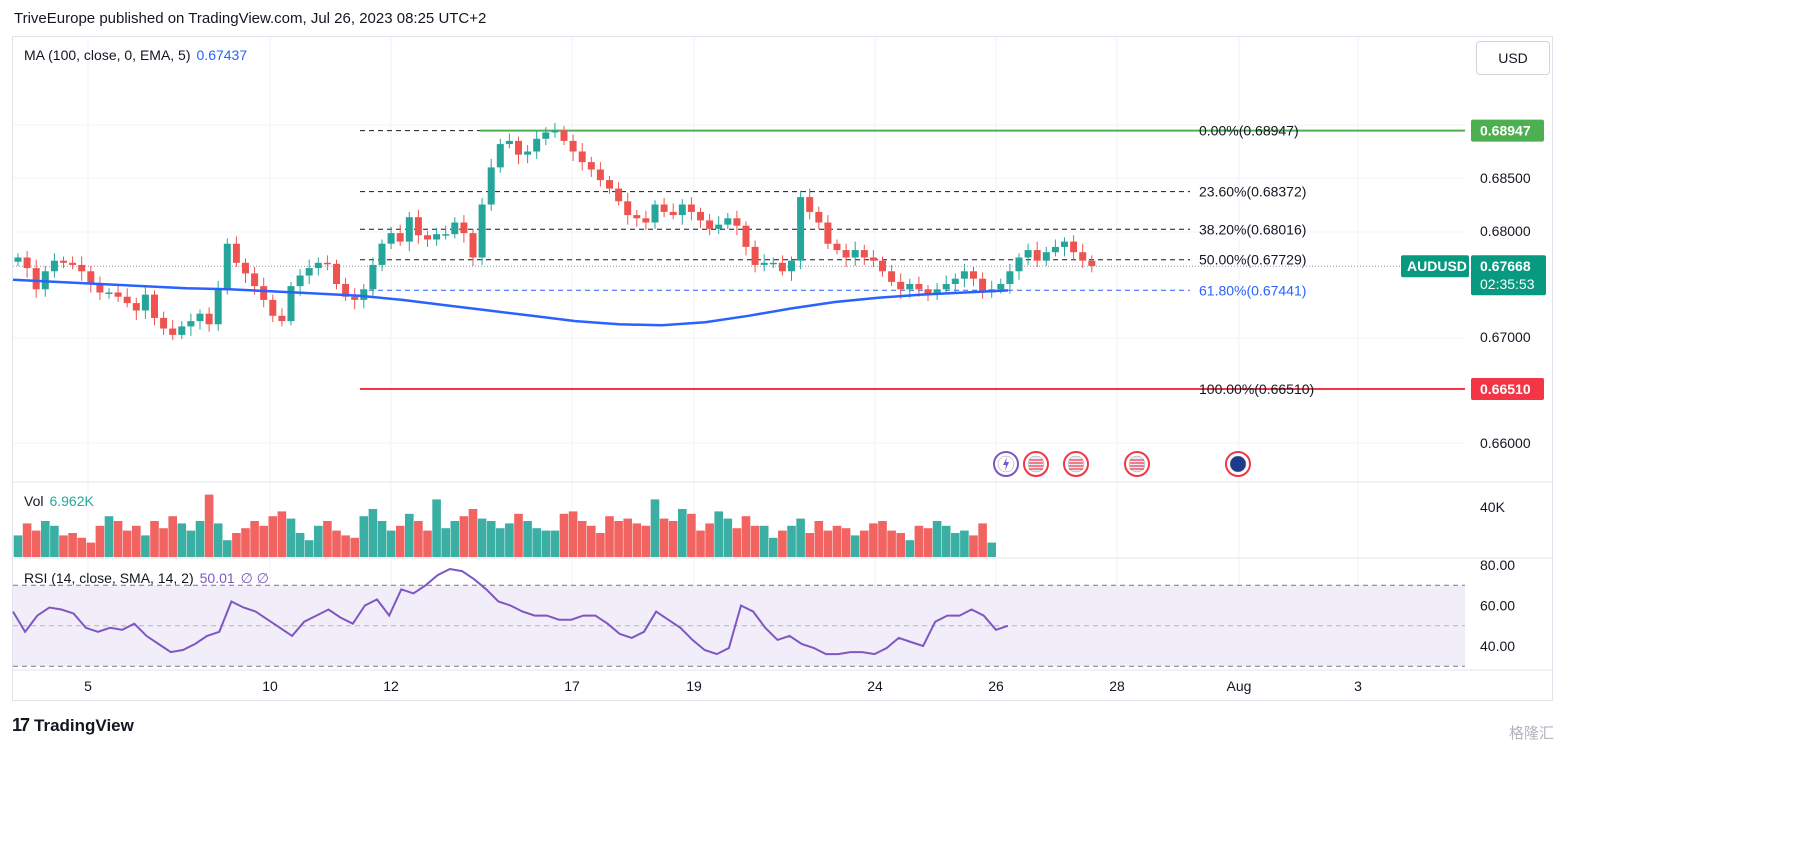 This screenshot has width=1793, height=857. I want to click on tradingview-logo: 17 TradingView, so click(73, 725).